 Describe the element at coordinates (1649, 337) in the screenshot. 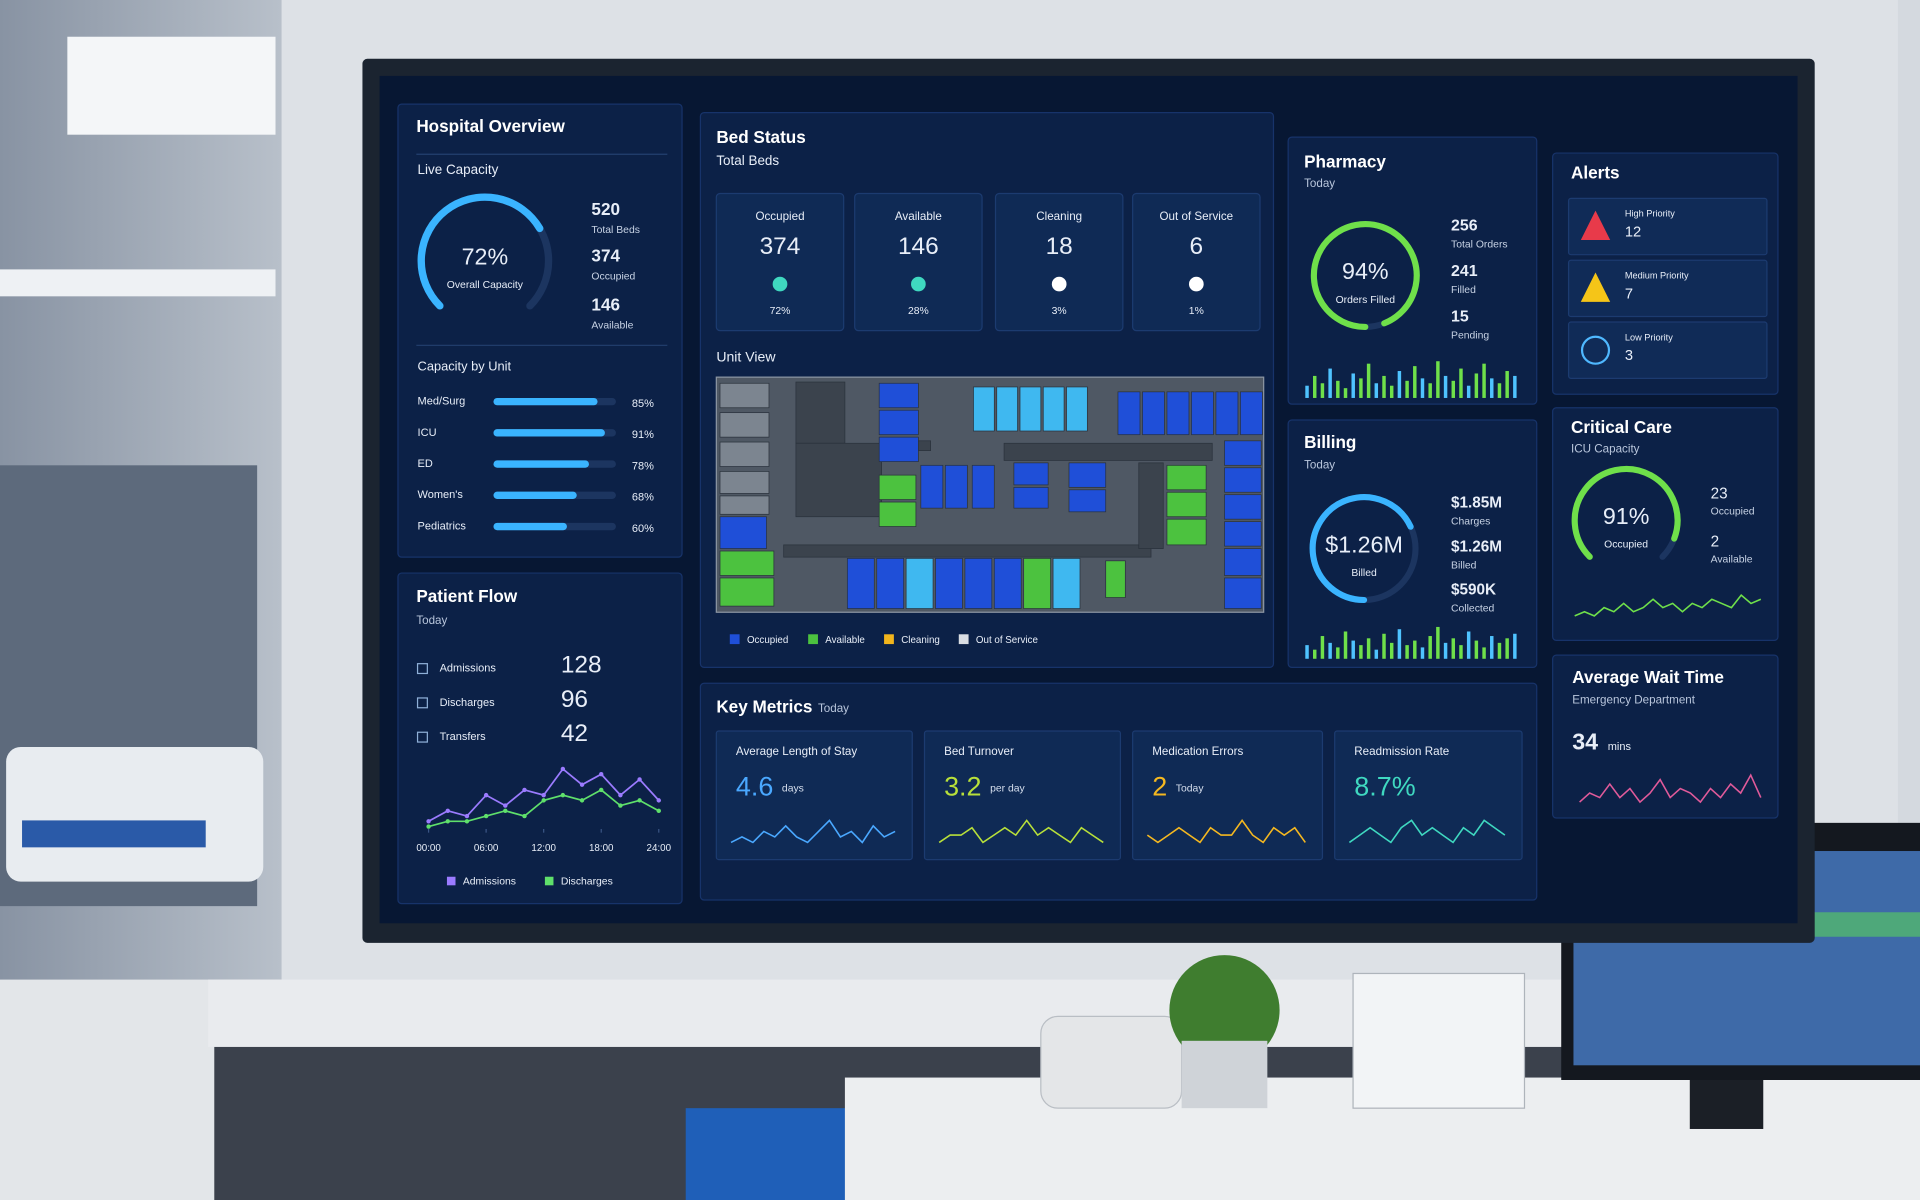

I see `alert-label: Low Priority` at that location.